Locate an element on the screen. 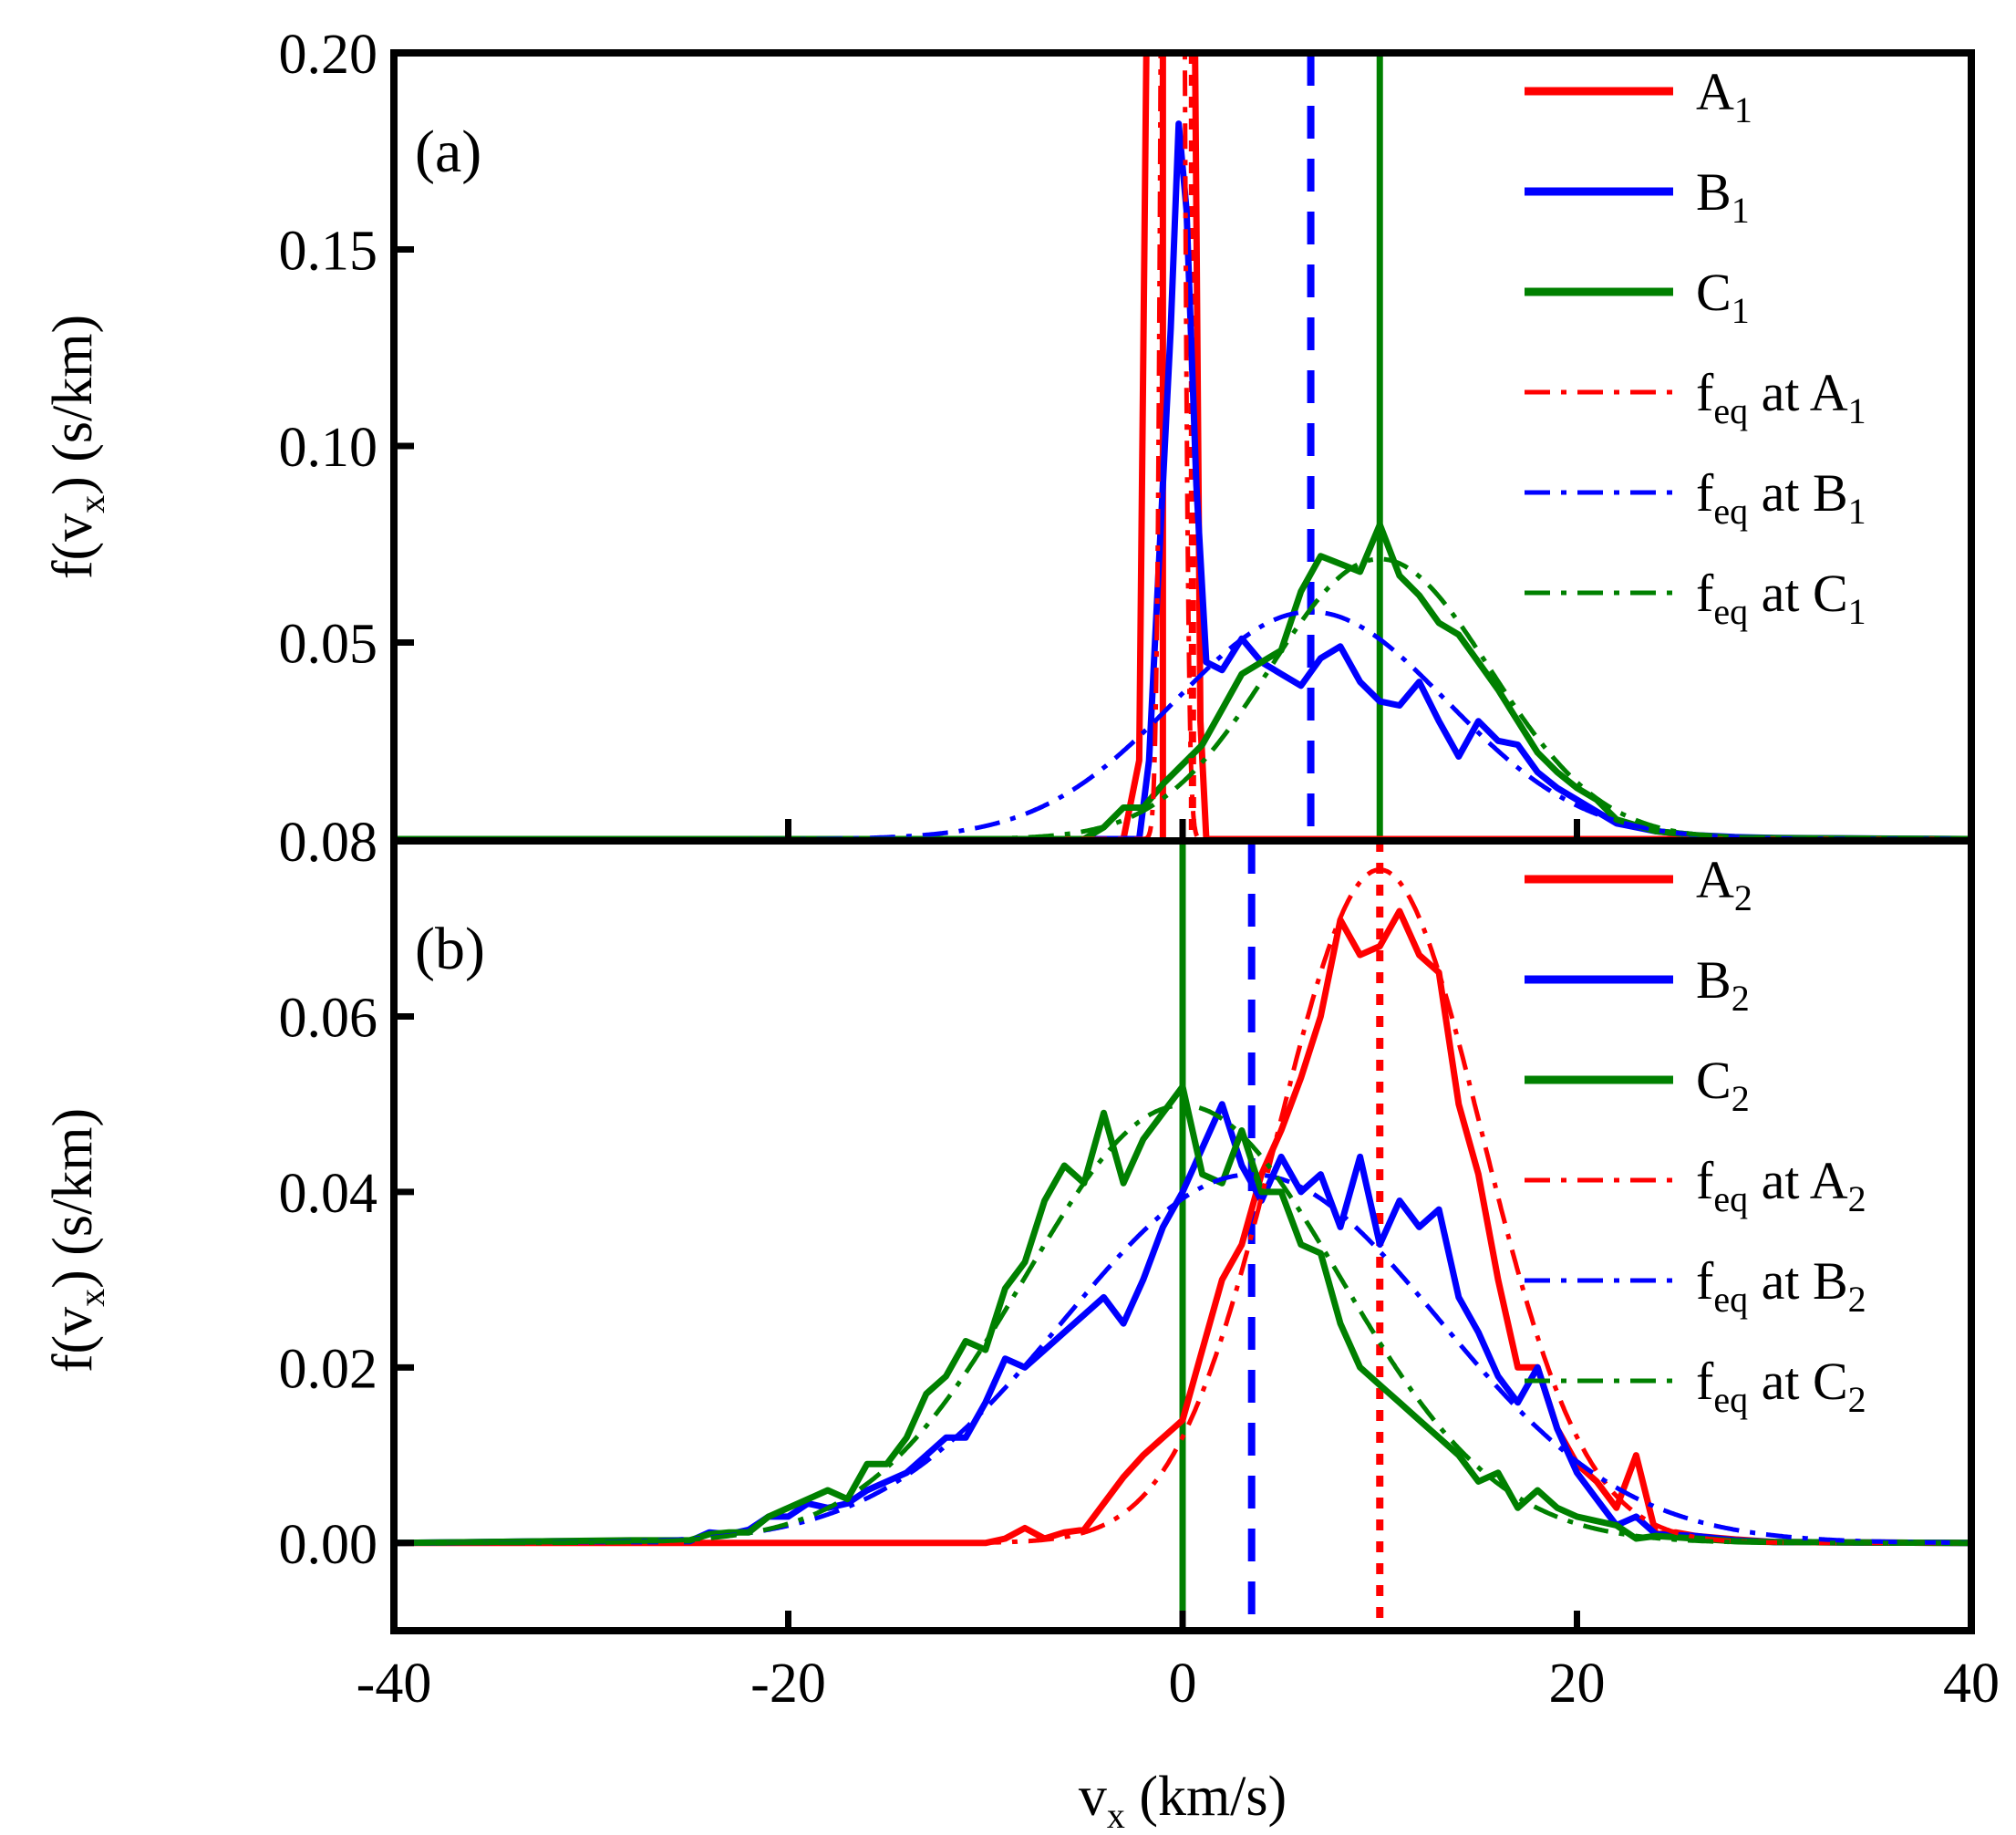 This screenshot has height=1835, width=2016. x-tick-label-2: 0 is located at coordinates (1183, 1684).